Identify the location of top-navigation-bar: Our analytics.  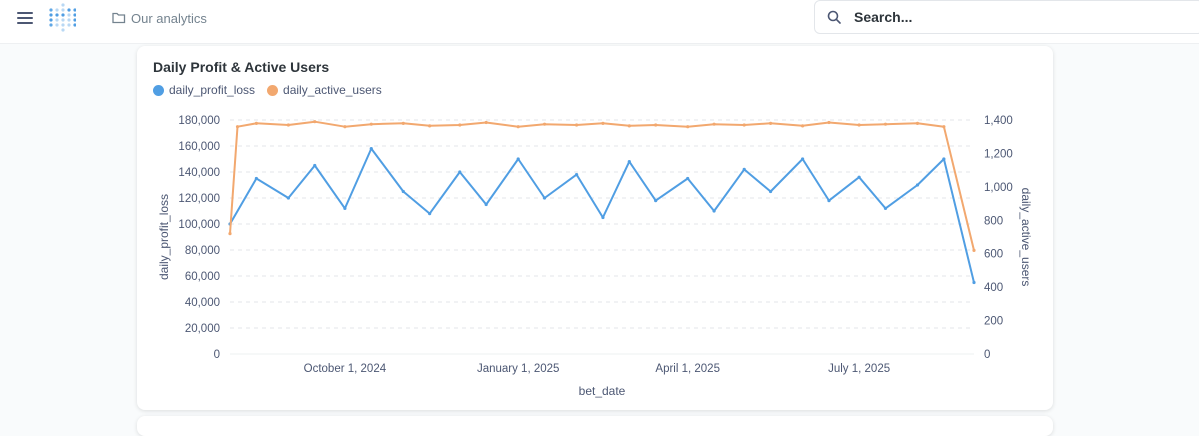
(599, 22).